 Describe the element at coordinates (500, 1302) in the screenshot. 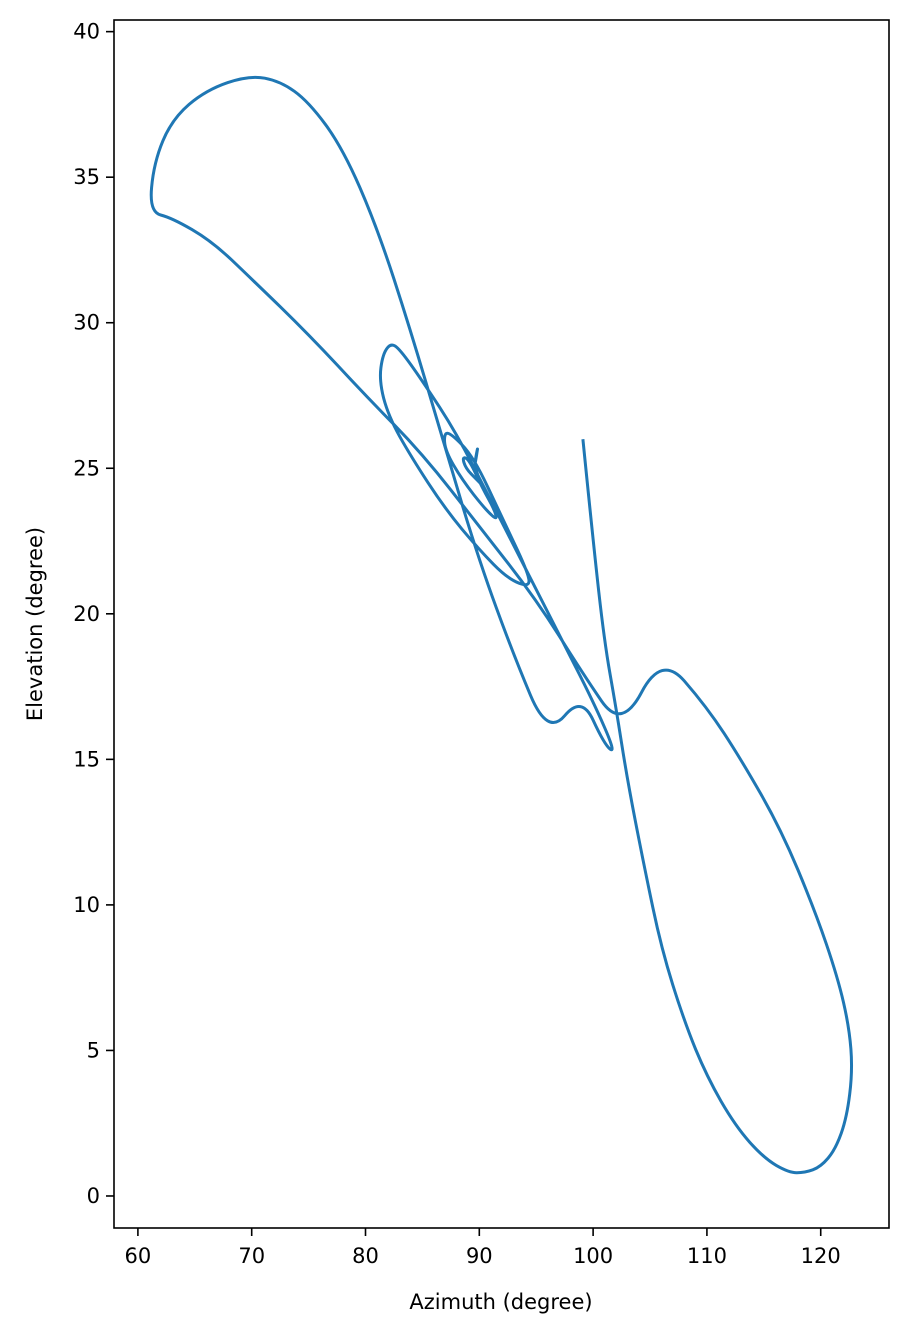

I see `x-axis-label: Azimuth (degree)` at that location.